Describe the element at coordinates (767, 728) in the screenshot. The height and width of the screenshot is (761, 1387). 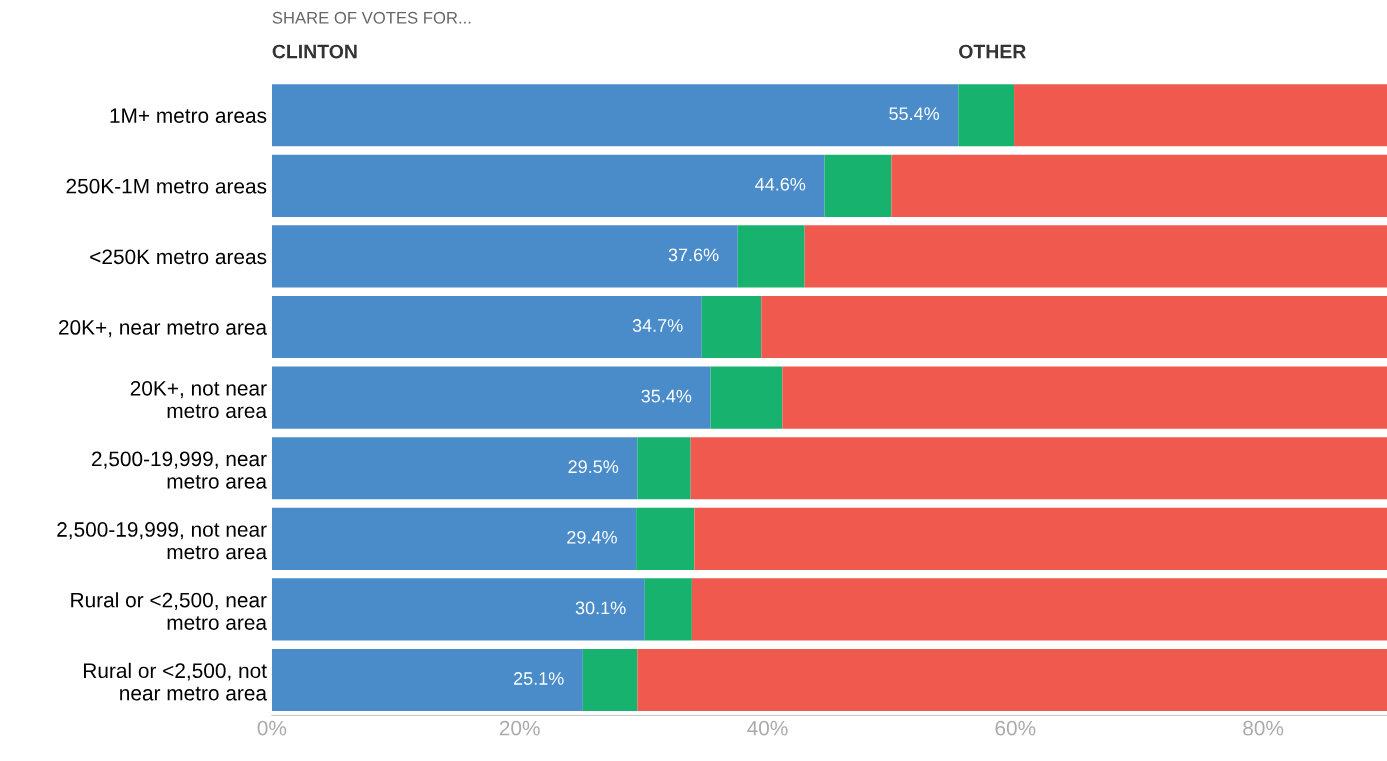
I see `x-tick-label: 40%` at that location.